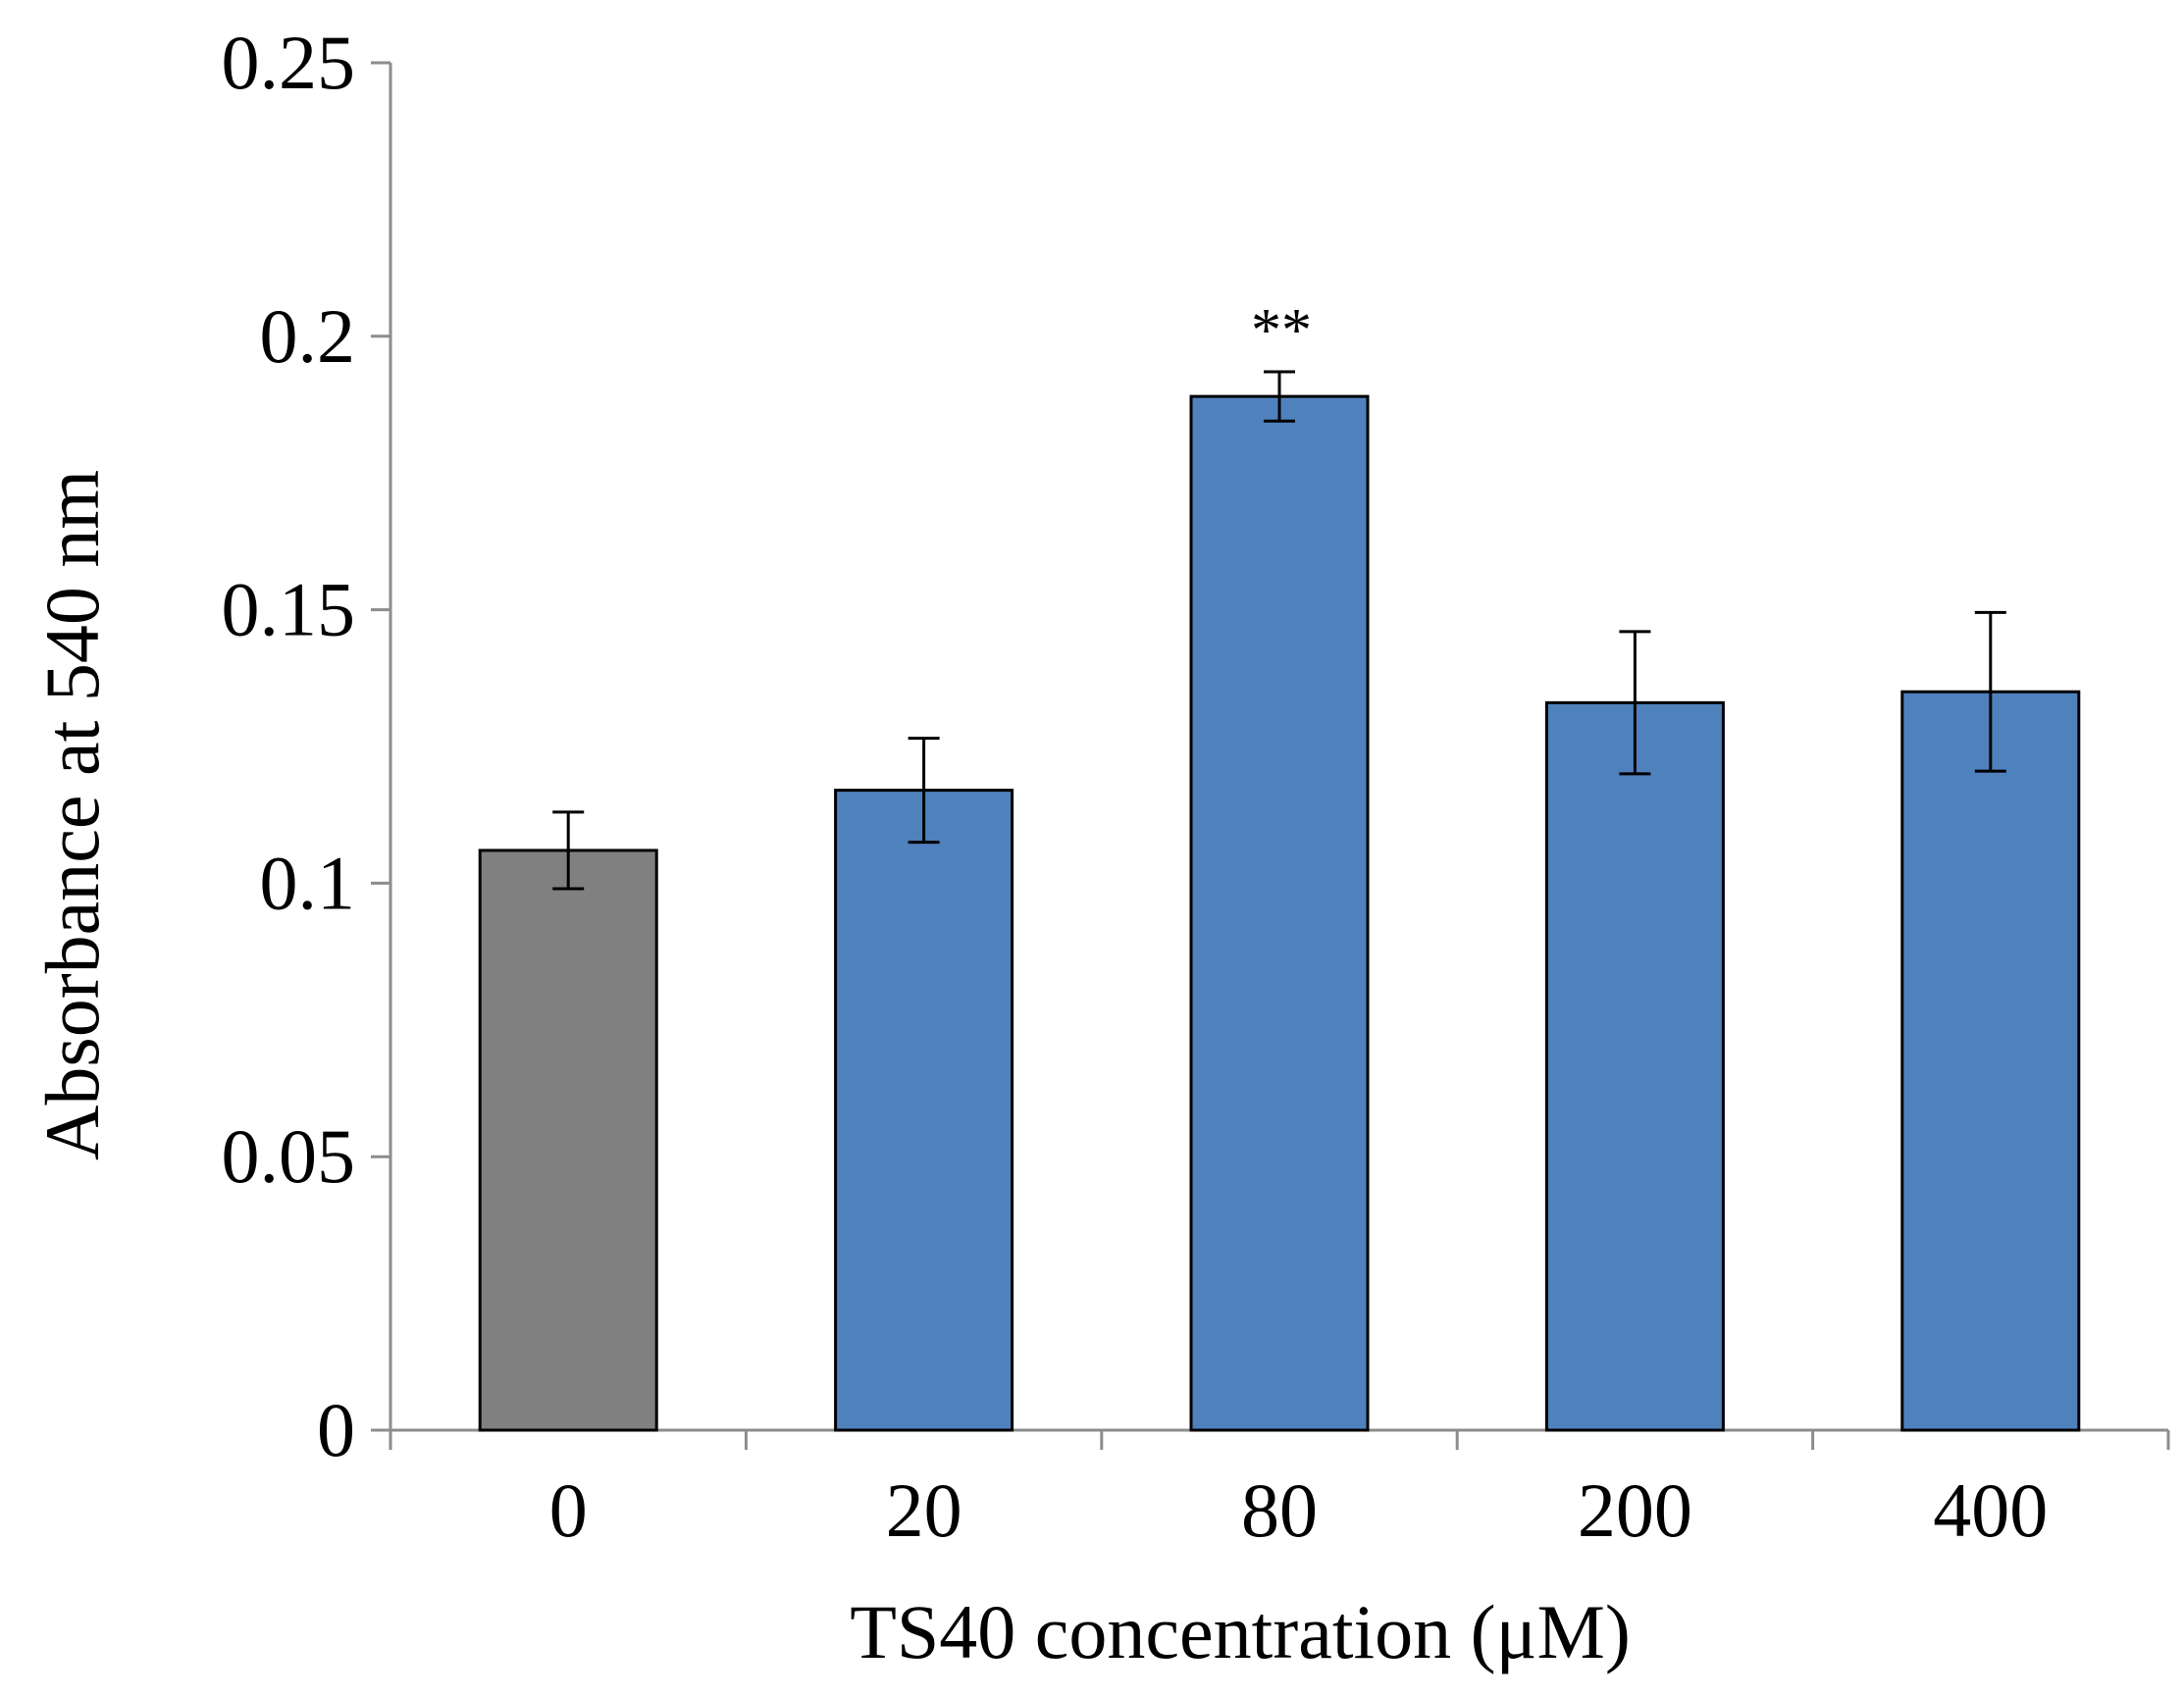  What do you see at coordinates (289, 1156) in the screenshot?
I see `y-tick-label: 0.05` at bounding box center [289, 1156].